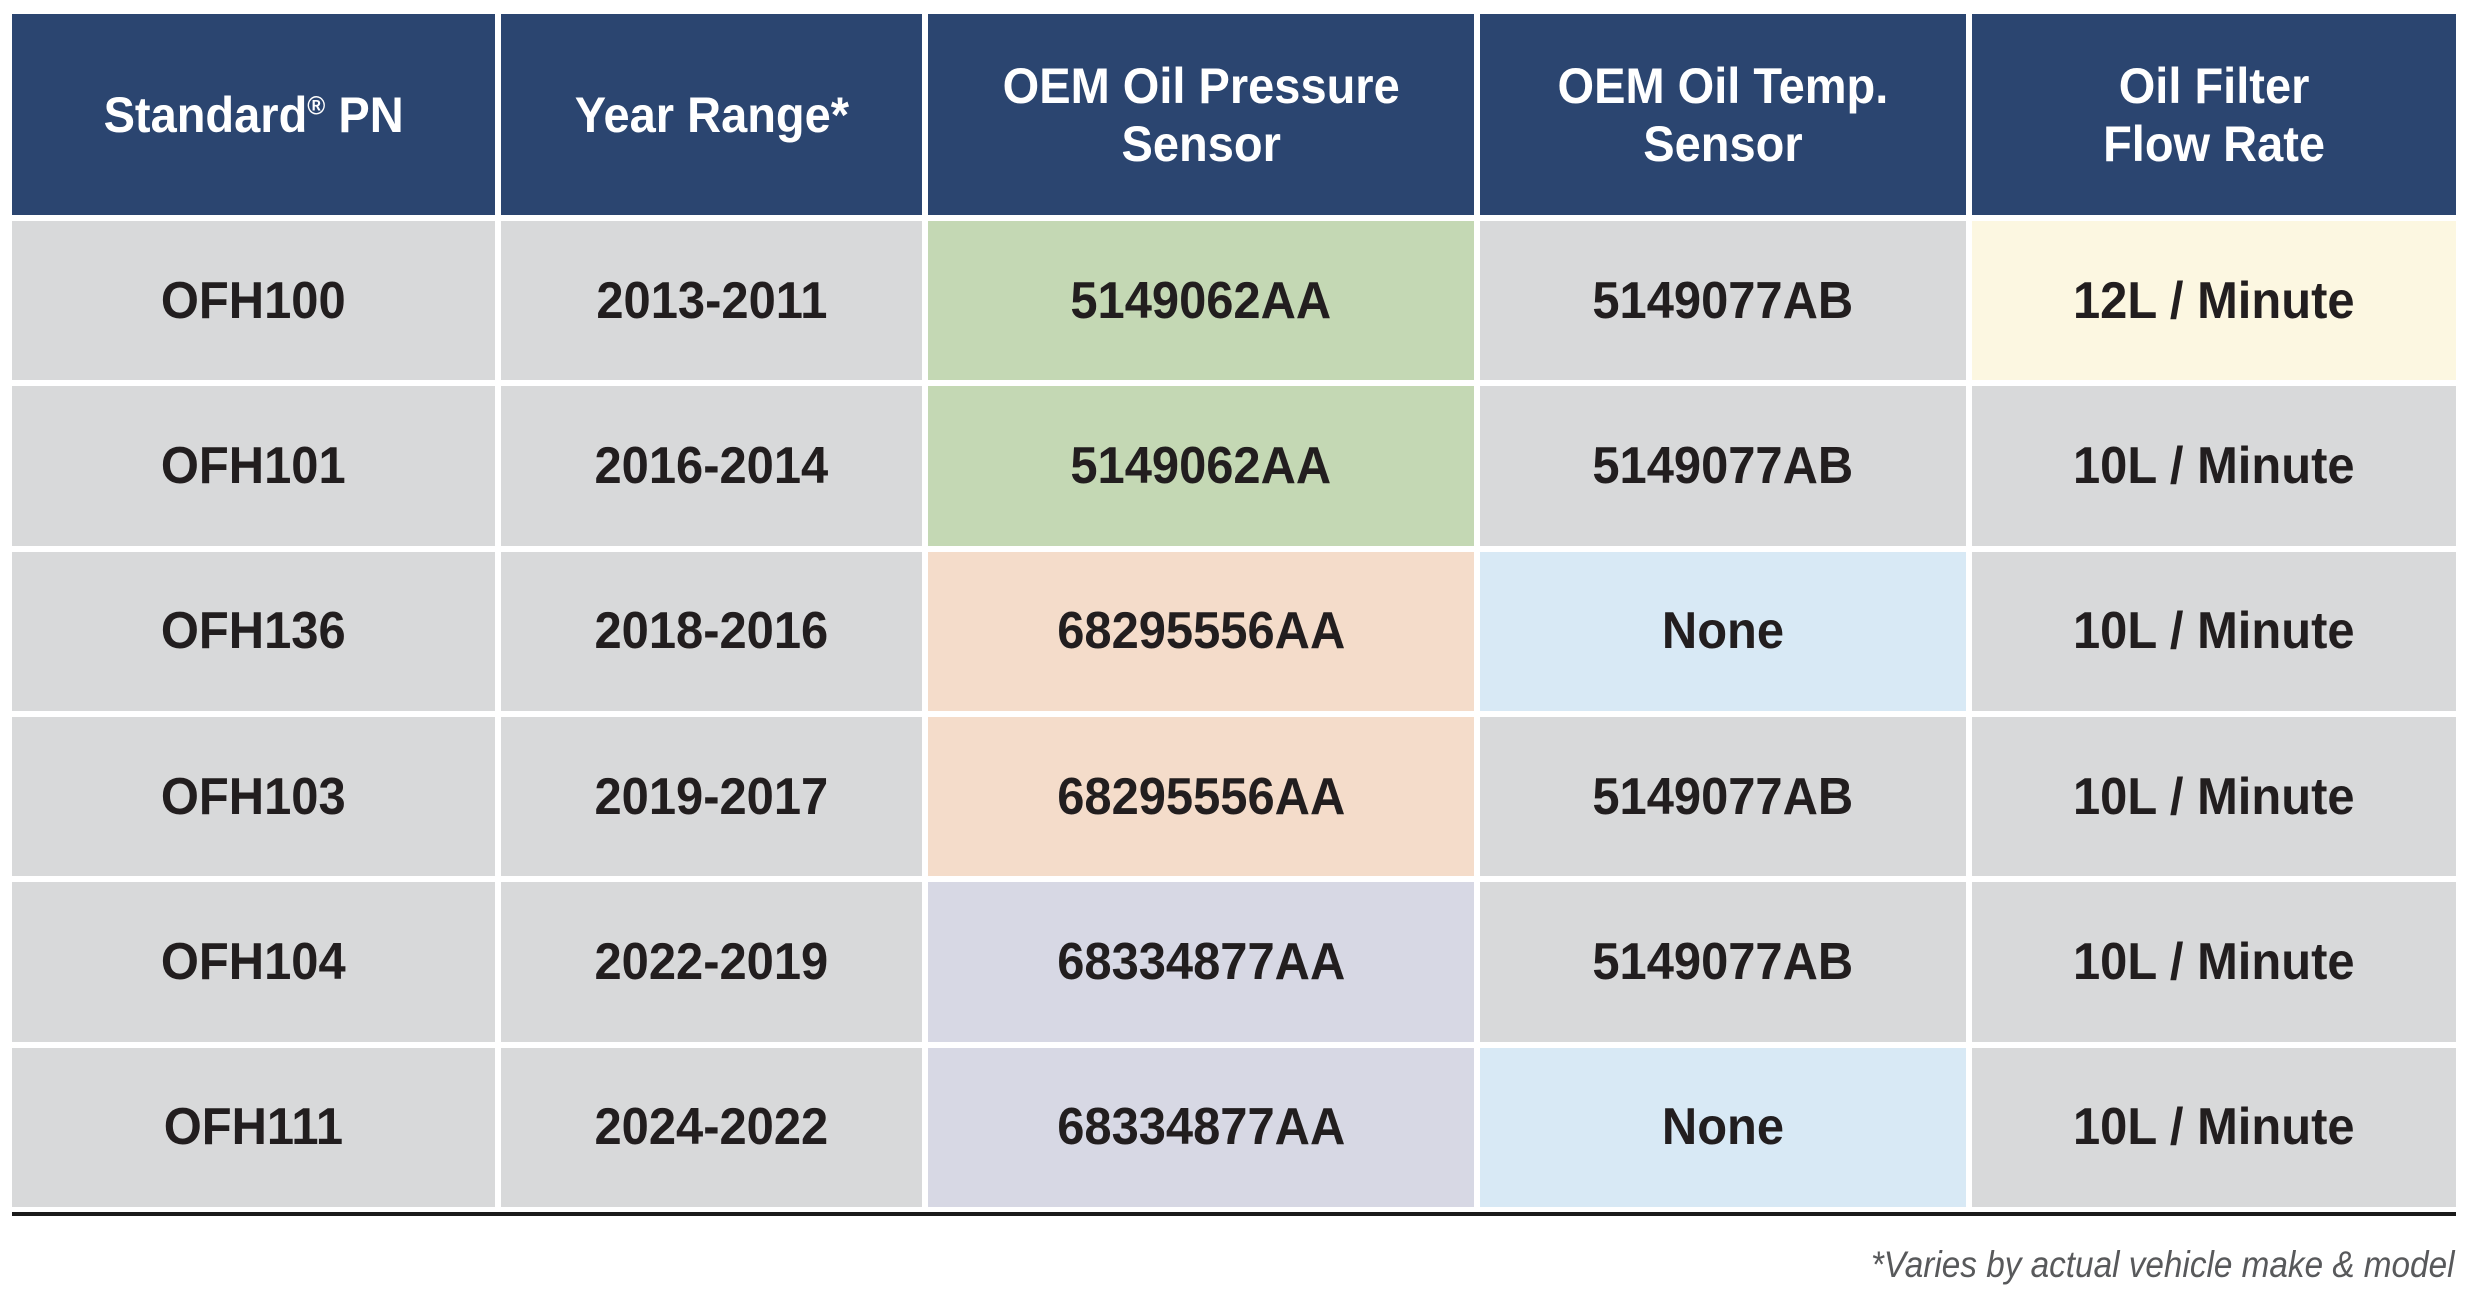 The height and width of the screenshot is (1302, 2468). I want to click on col-header-oem-oil-pressure-sensor-label: OEM Oil Pressure Sensor, so click(1201, 114).